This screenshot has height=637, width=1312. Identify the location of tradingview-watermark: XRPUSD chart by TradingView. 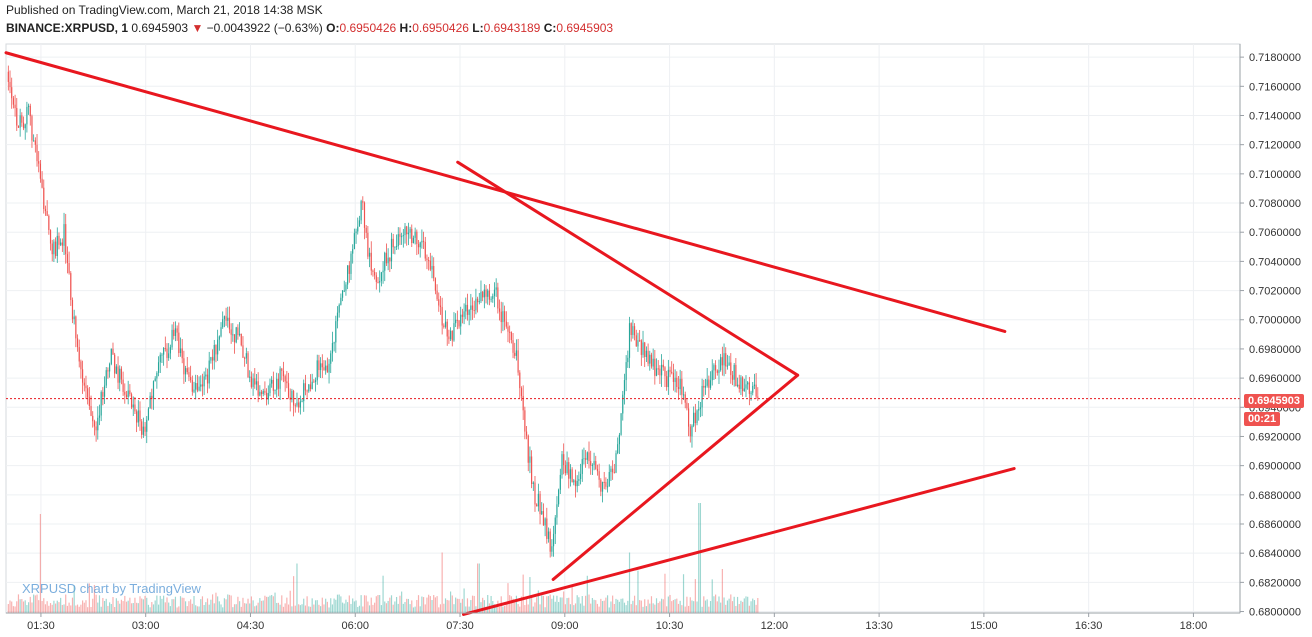
(111, 588).